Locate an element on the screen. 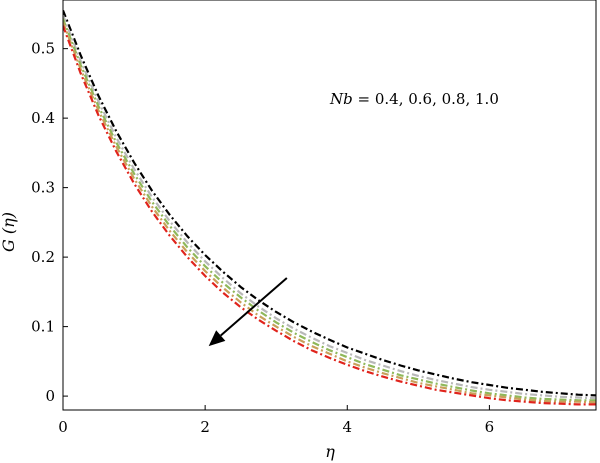 This screenshot has height=463, width=600. y-tick-label: 0.1 is located at coordinates (43, 327).